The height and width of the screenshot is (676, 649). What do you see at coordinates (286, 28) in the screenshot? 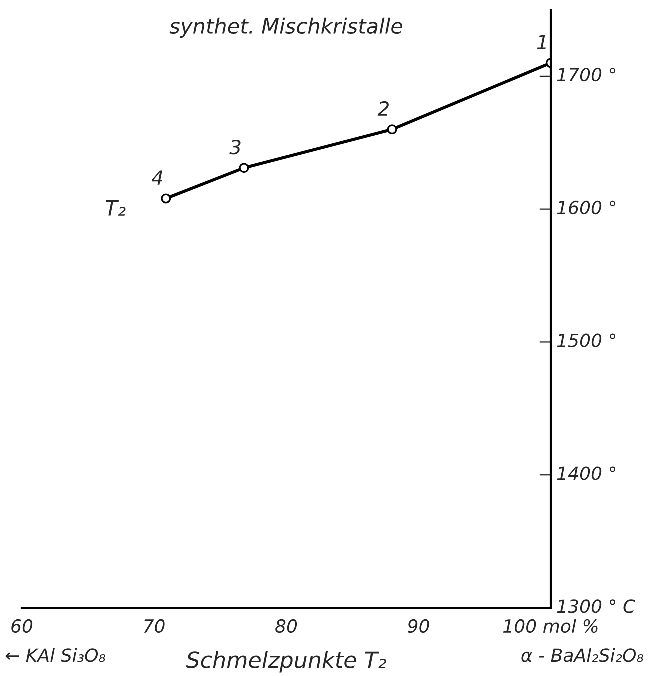
I see `chart-title: synthet. Mischkristalle` at bounding box center [286, 28].